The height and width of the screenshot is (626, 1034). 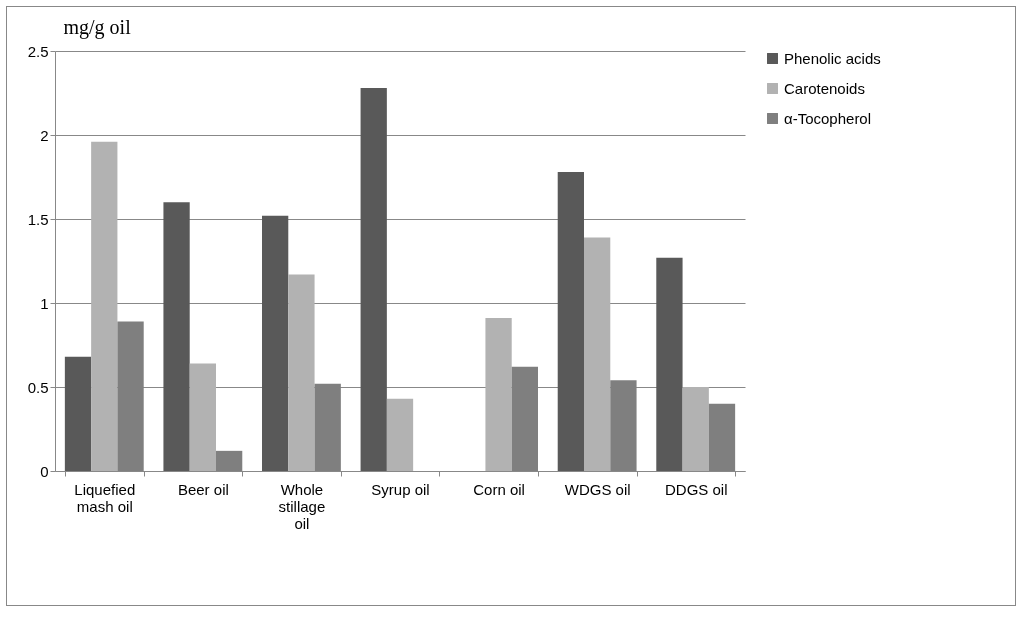 What do you see at coordinates (302, 506) in the screenshot?
I see `x-tick-label: Whole stillage oil` at bounding box center [302, 506].